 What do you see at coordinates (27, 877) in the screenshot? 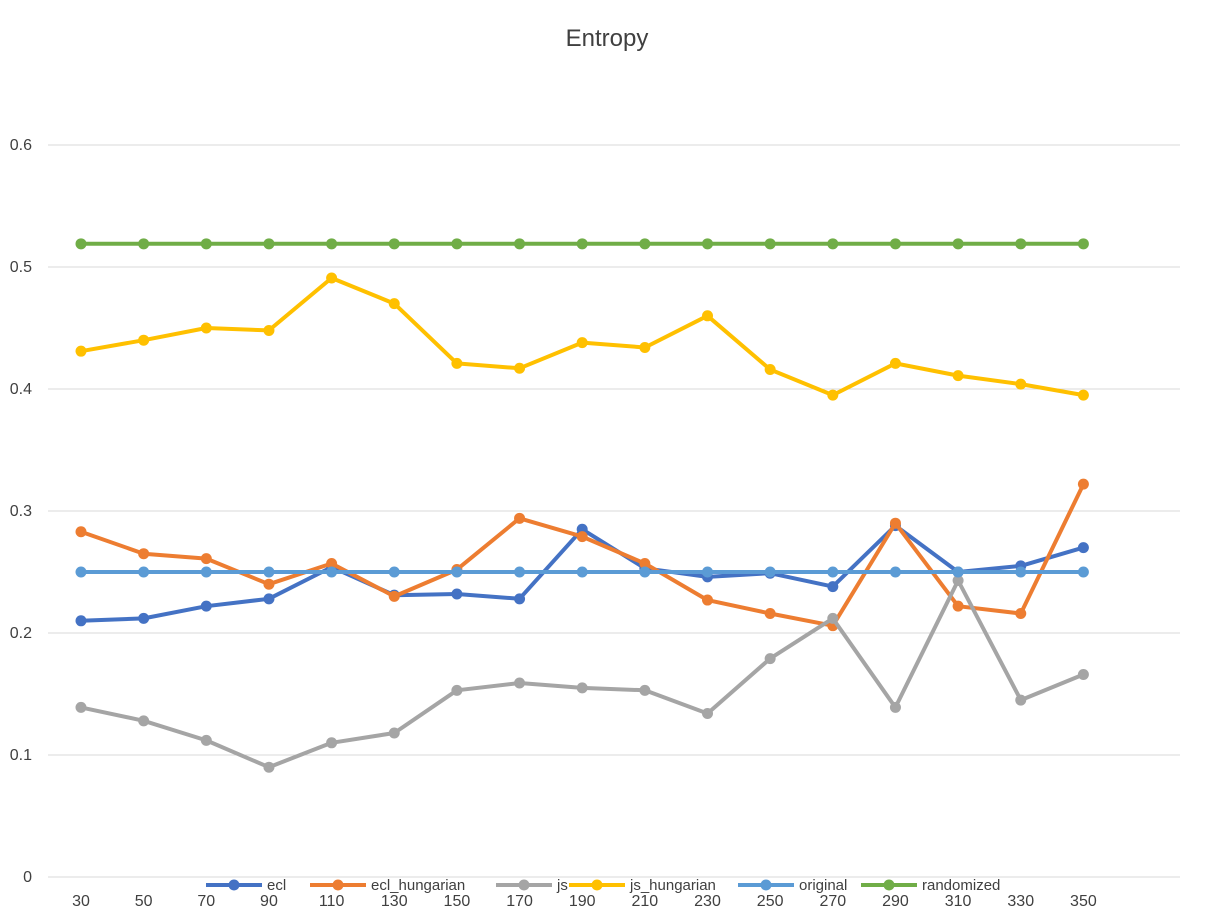
I see `y-tick-label: 0` at bounding box center [27, 877].